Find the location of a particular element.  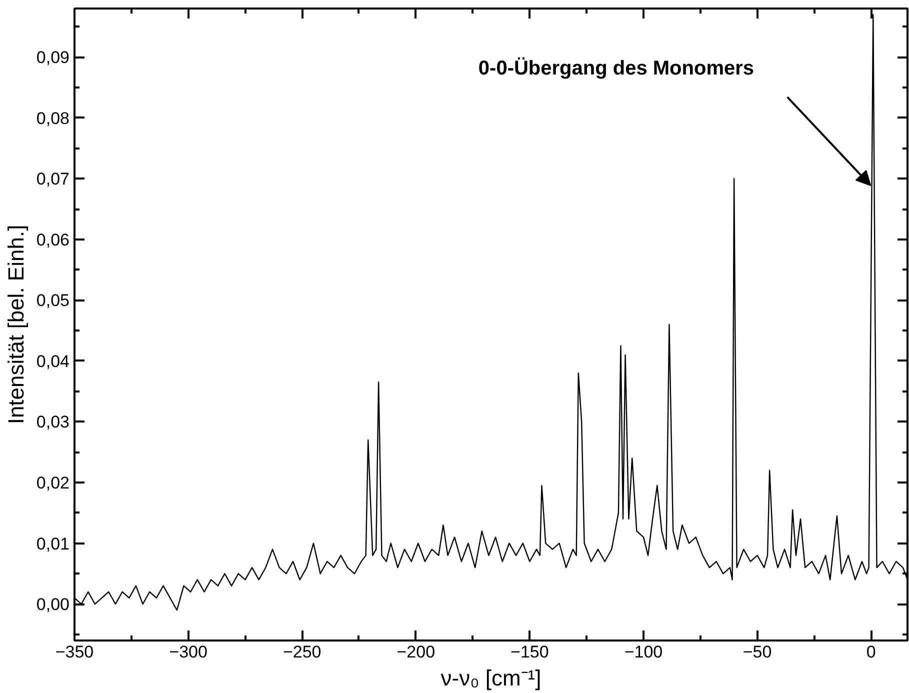

y-tick-label: 0,01 is located at coordinates (53, 544).